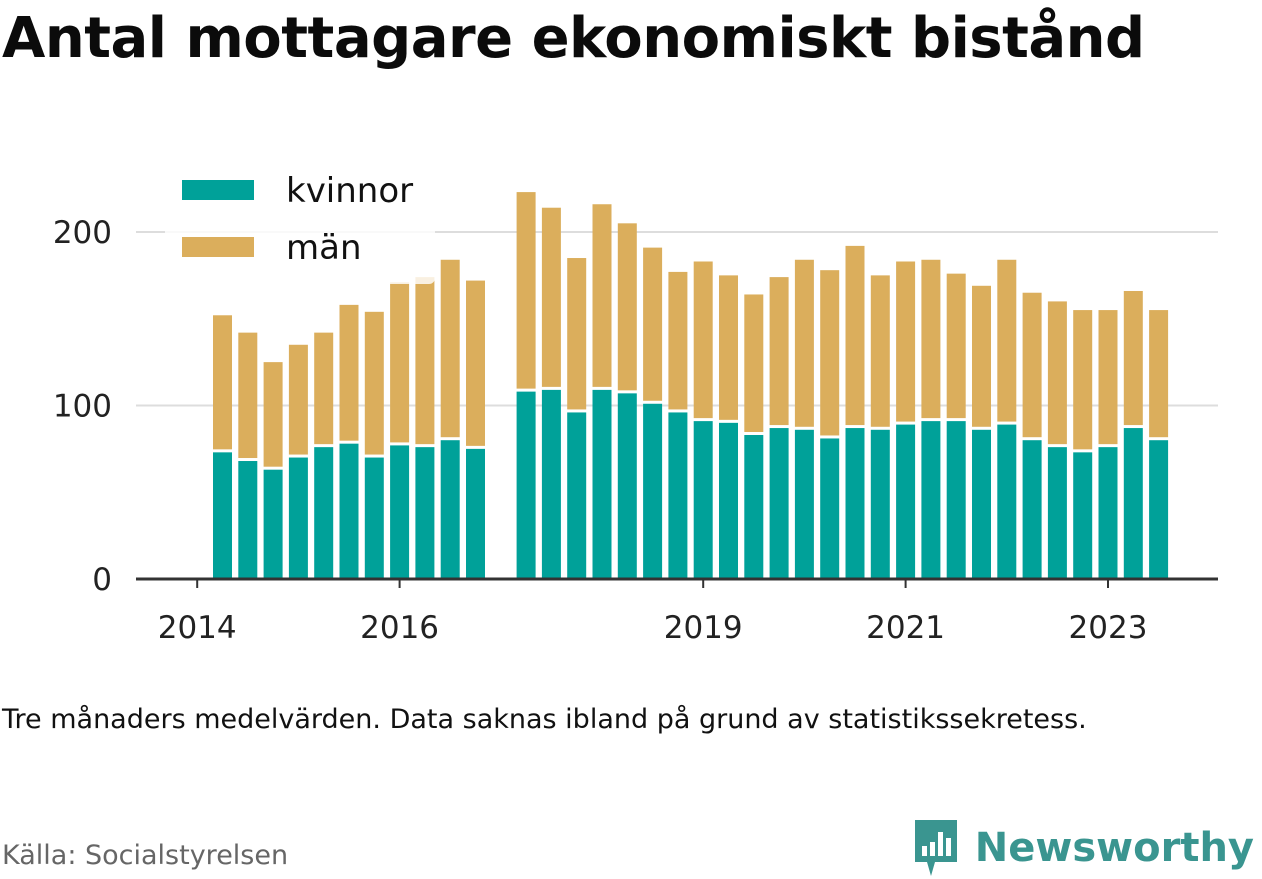 The width and height of the screenshot is (1262, 879). What do you see at coordinates (1108, 628) in the screenshot?
I see `x-tick-label: 2023` at bounding box center [1108, 628].